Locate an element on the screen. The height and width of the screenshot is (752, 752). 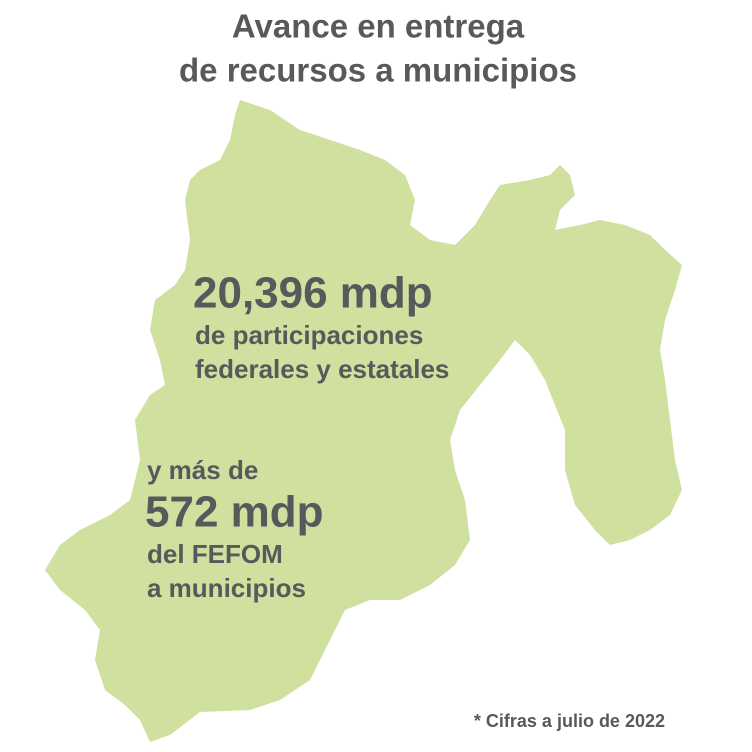
description: del FEFOM is located at coordinates (215, 554).